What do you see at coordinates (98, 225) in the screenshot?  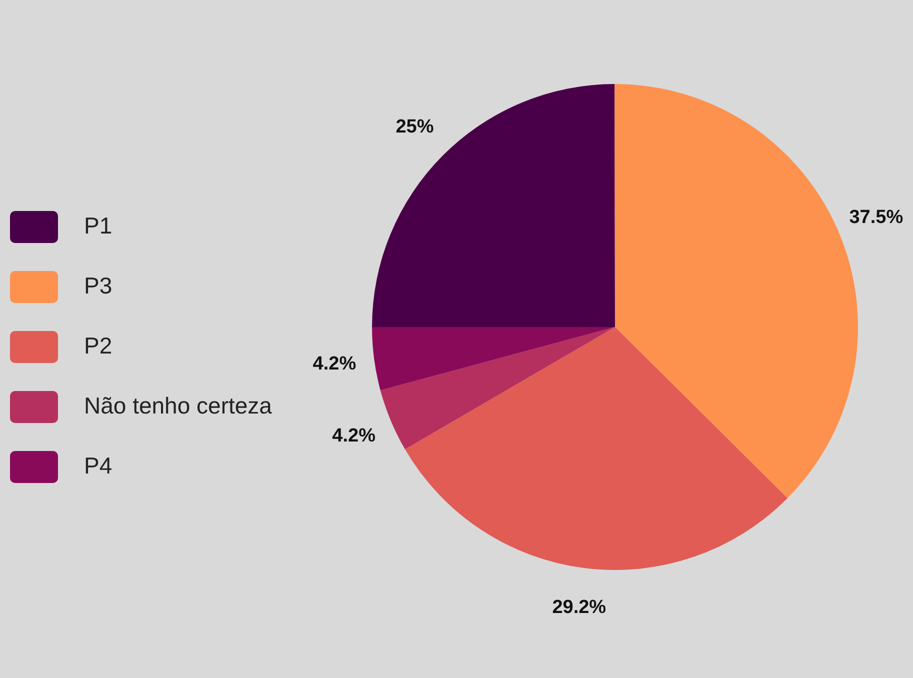 I see `legend-label: P1` at bounding box center [98, 225].